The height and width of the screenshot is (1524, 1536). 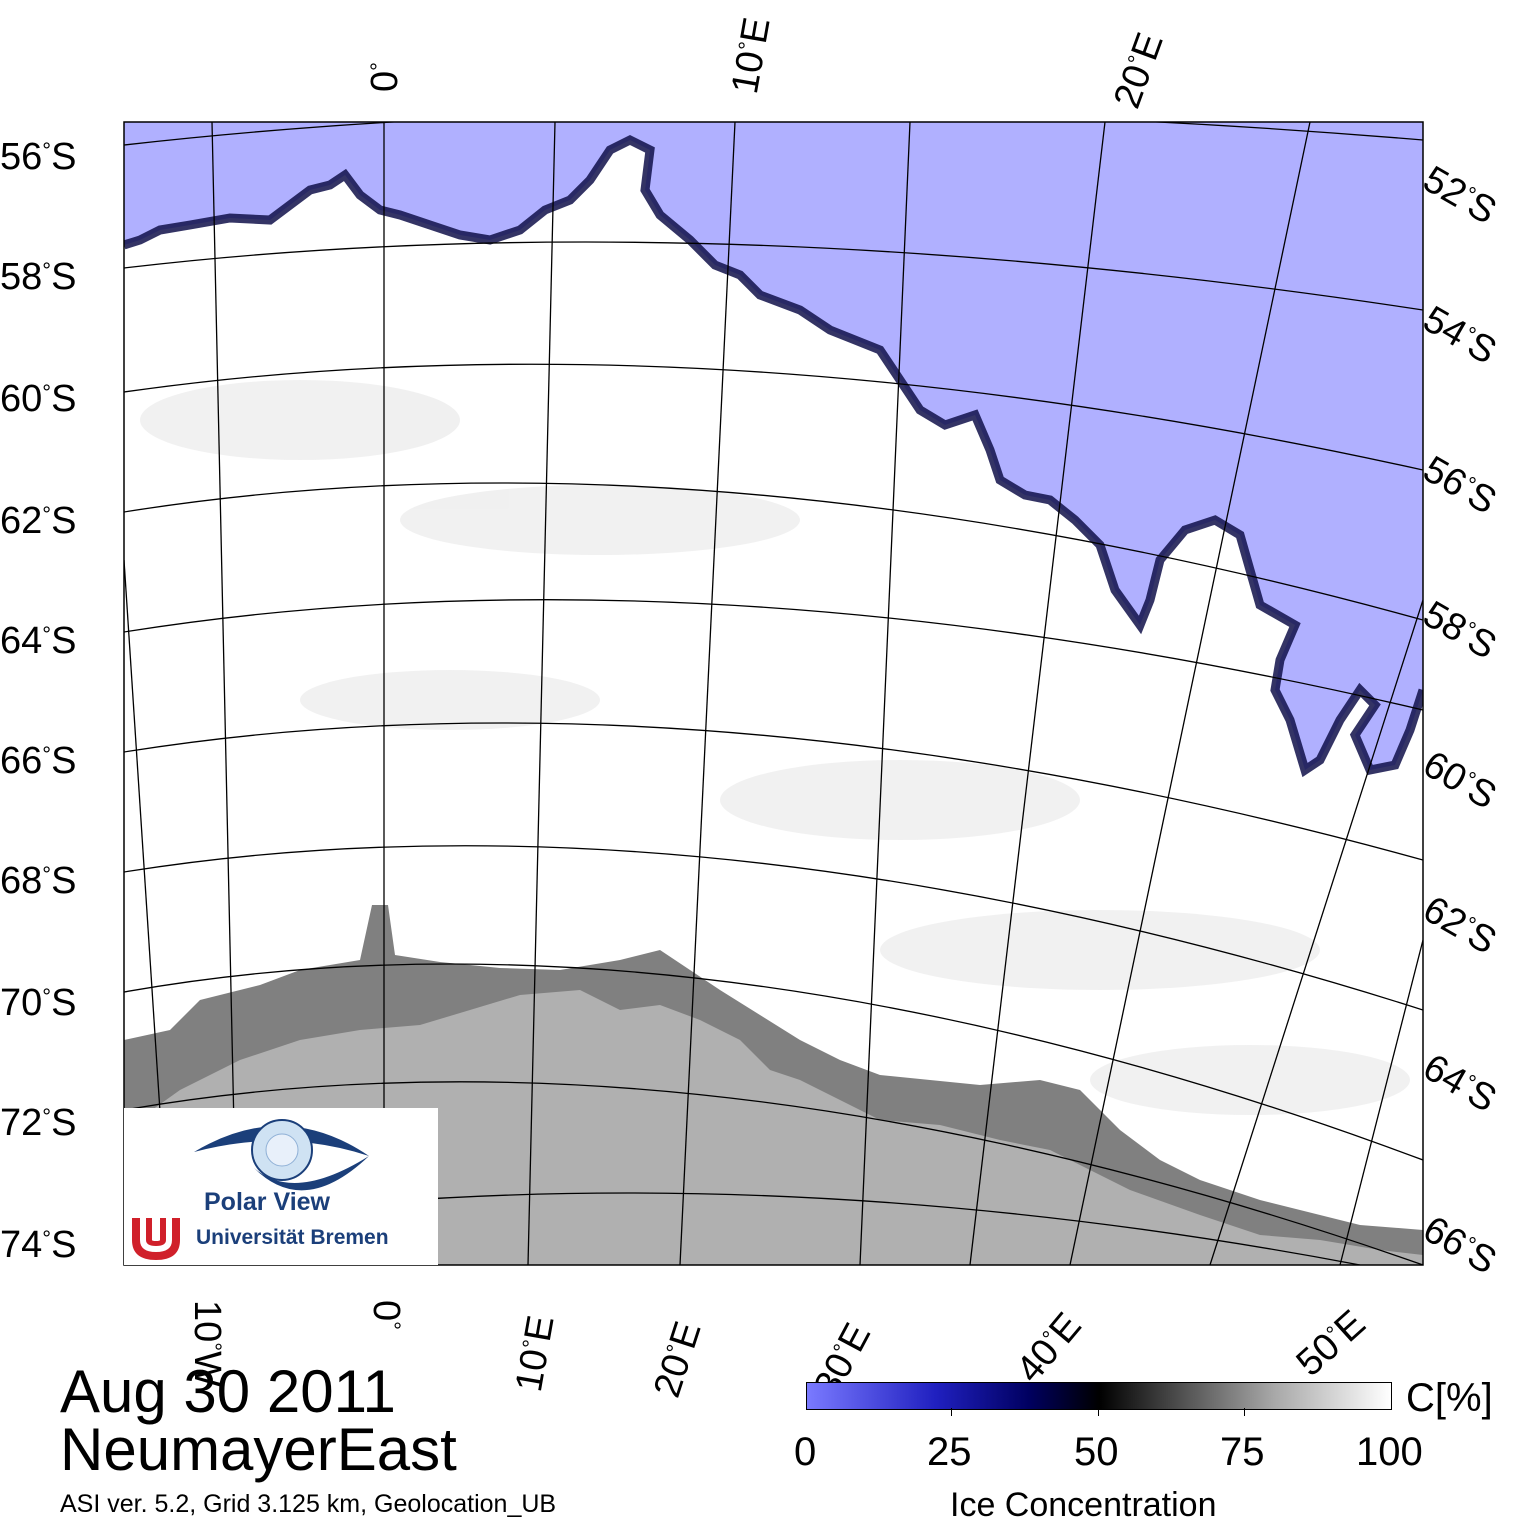 I want to click on lon-line-10w, so click(x=224, y=693).